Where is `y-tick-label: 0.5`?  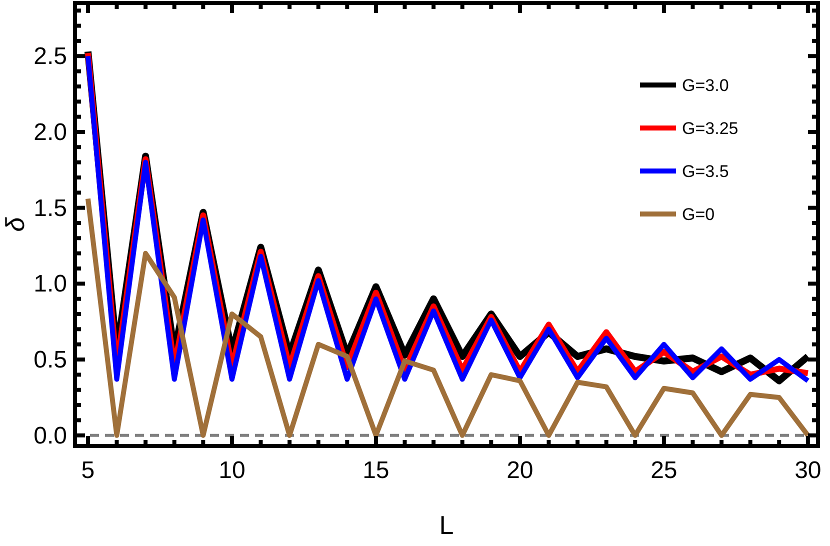 y-tick-label: 0.5 is located at coordinates (50, 360).